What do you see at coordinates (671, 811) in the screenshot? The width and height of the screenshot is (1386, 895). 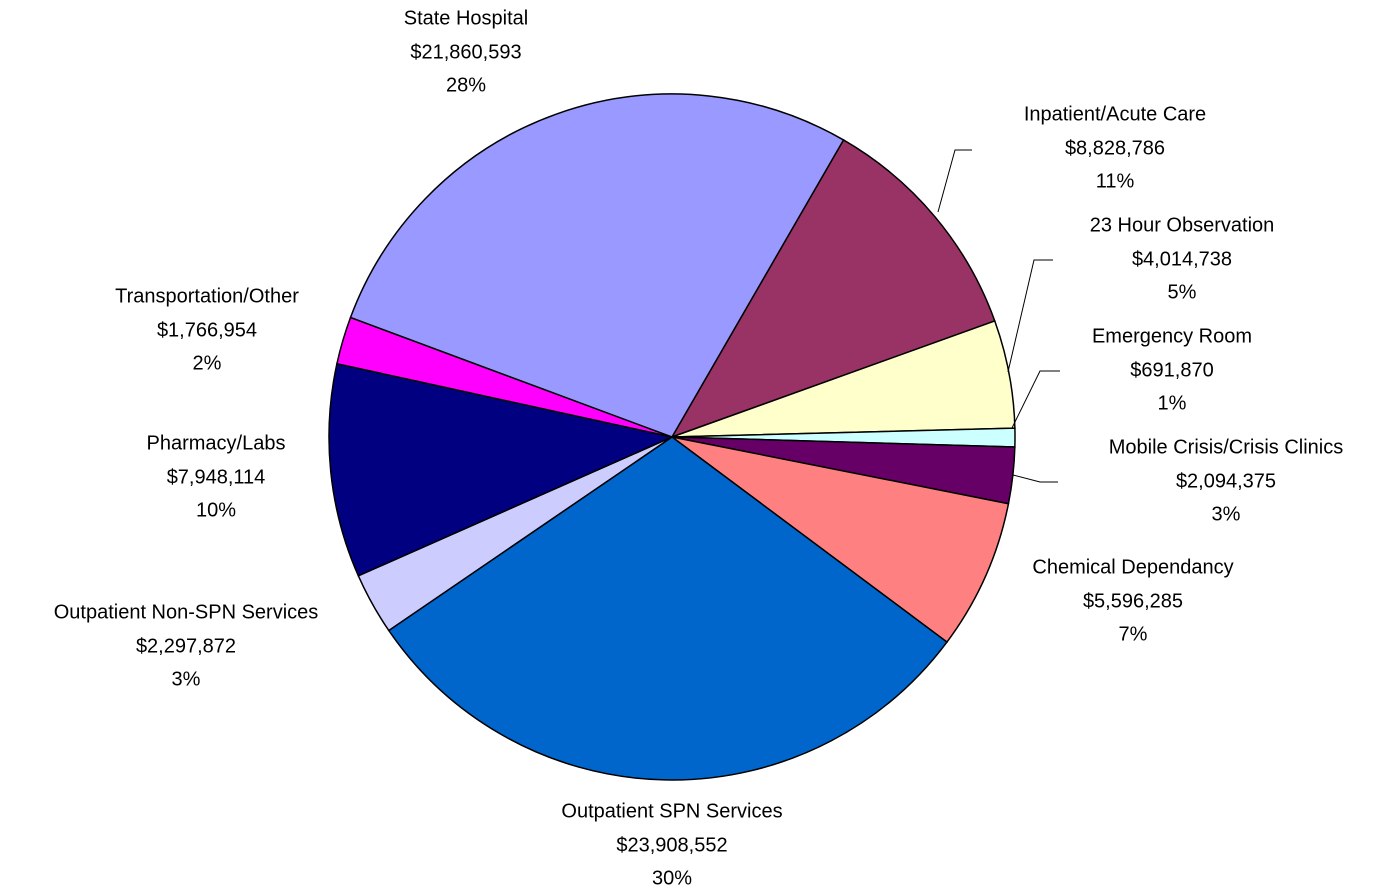 I see `slice-label: Outpatient SPN Services` at bounding box center [671, 811].